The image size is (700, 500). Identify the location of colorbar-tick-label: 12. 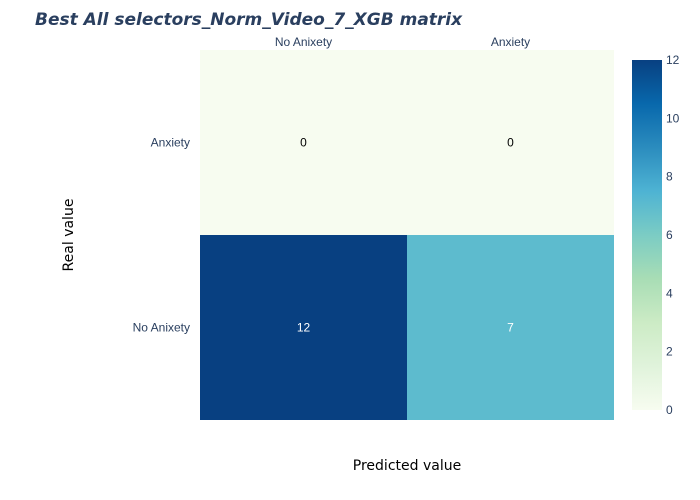
(673, 60).